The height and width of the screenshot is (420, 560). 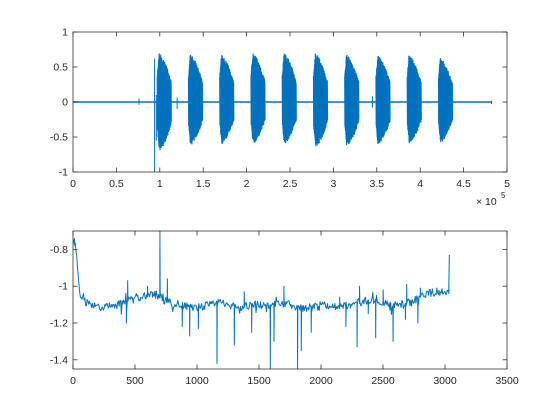 What do you see at coordinates (333, 184) in the screenshot?
I see `top-chart-x-tick-label: 3` at bounding box center [333, 184].